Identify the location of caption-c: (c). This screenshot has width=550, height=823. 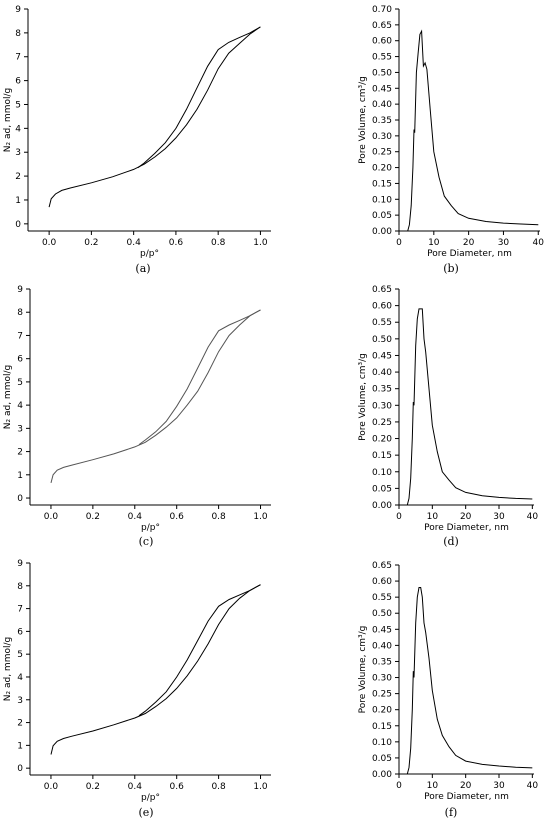
(146, 541).